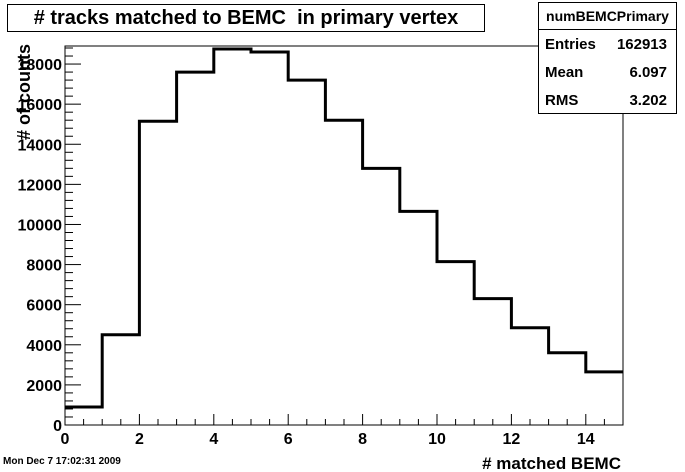 This screenshot has width=685, height=472. I want to click on stats-mean-label: Mean, so click(564, 72).